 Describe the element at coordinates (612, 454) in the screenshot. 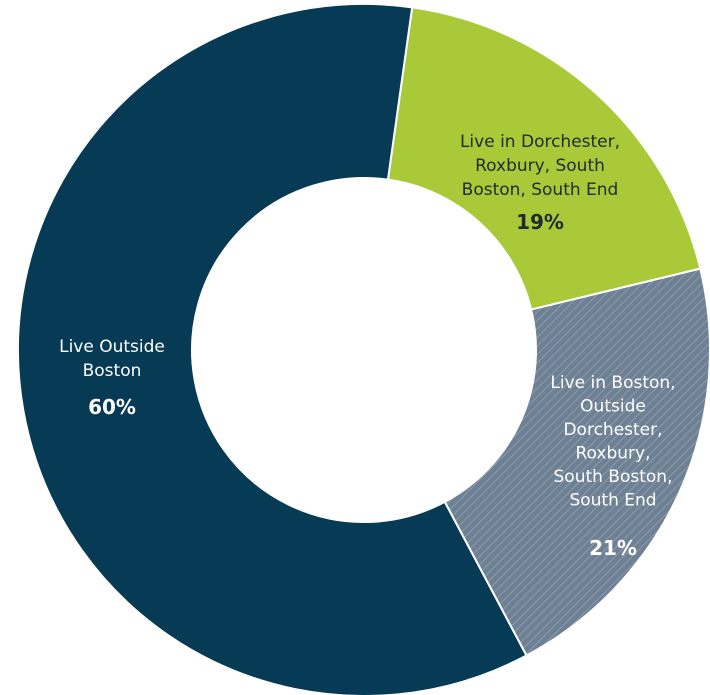

I see `slice-2-label-line: Roxbury,` at that location.